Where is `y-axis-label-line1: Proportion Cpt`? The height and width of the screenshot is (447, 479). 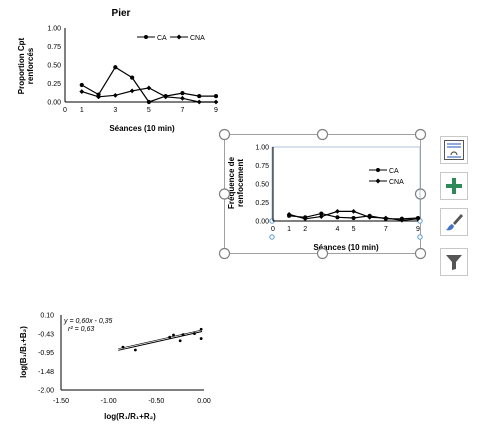
y-axis-label-line1: Proportion Cpt is located at coordinates (21, 65).